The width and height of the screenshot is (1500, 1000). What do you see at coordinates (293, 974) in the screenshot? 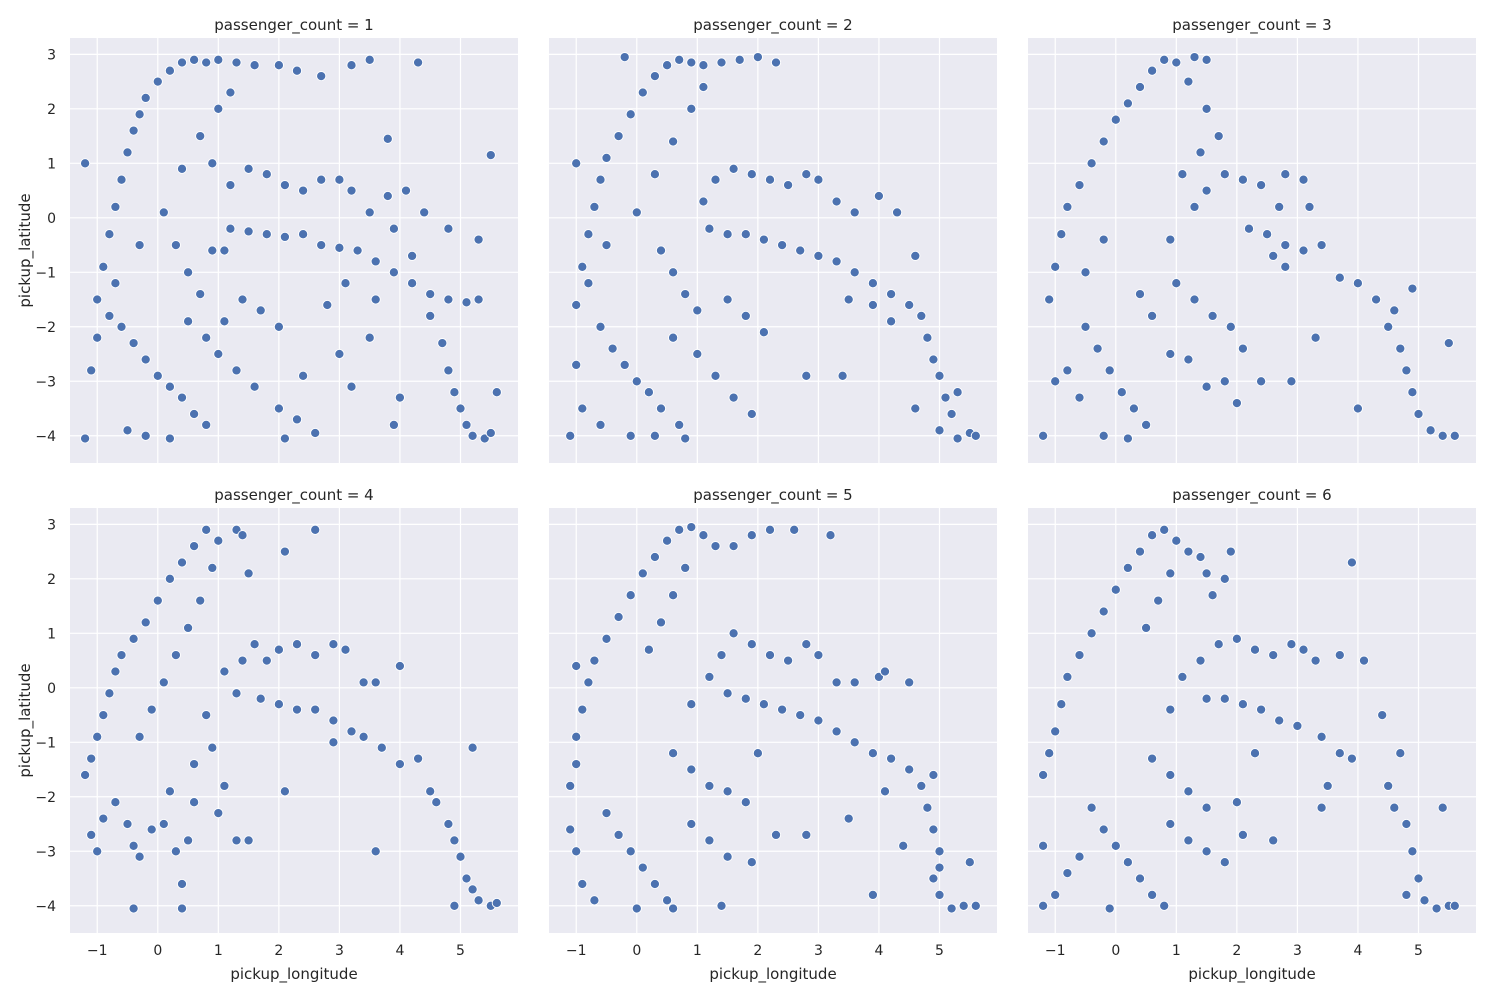
I see `x-axis-label: pickup_longitude` at bounding box center [293, 974].